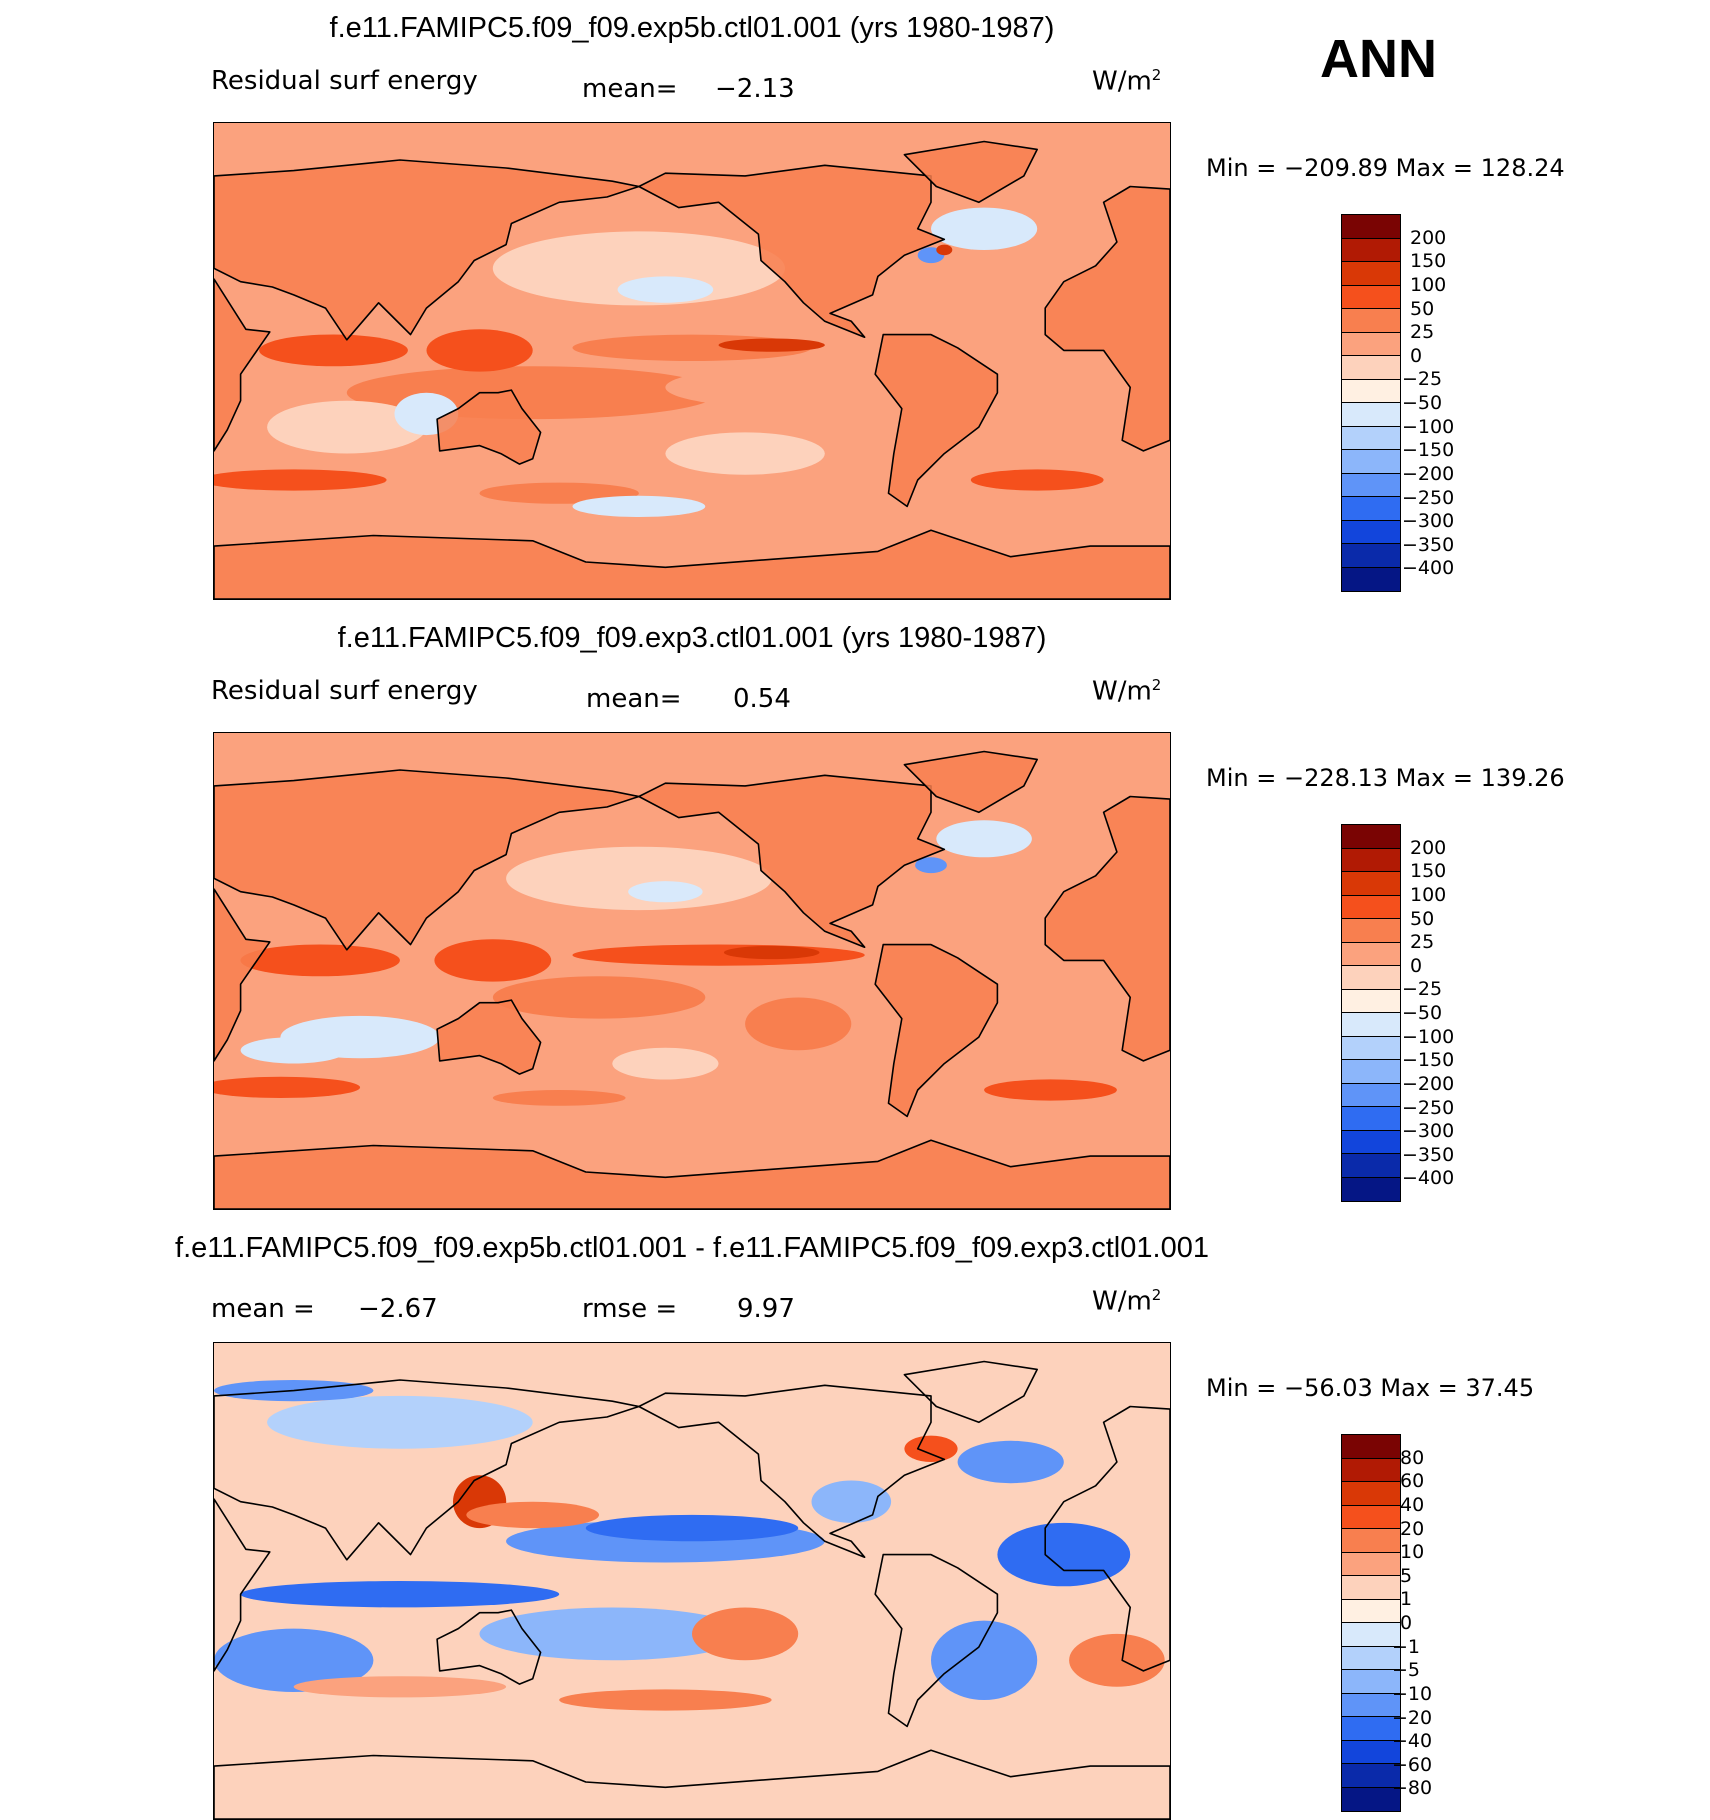  What do you see at coordinates (1156, 75) in the screenshot?
I see `units-exponent: 2` at bounding box center [1156, 75].